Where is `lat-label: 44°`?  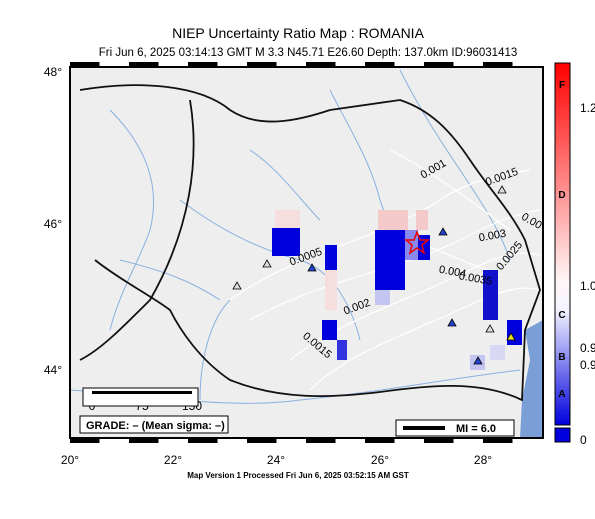
lat-label: 44° is located at coordinates (53, 370).